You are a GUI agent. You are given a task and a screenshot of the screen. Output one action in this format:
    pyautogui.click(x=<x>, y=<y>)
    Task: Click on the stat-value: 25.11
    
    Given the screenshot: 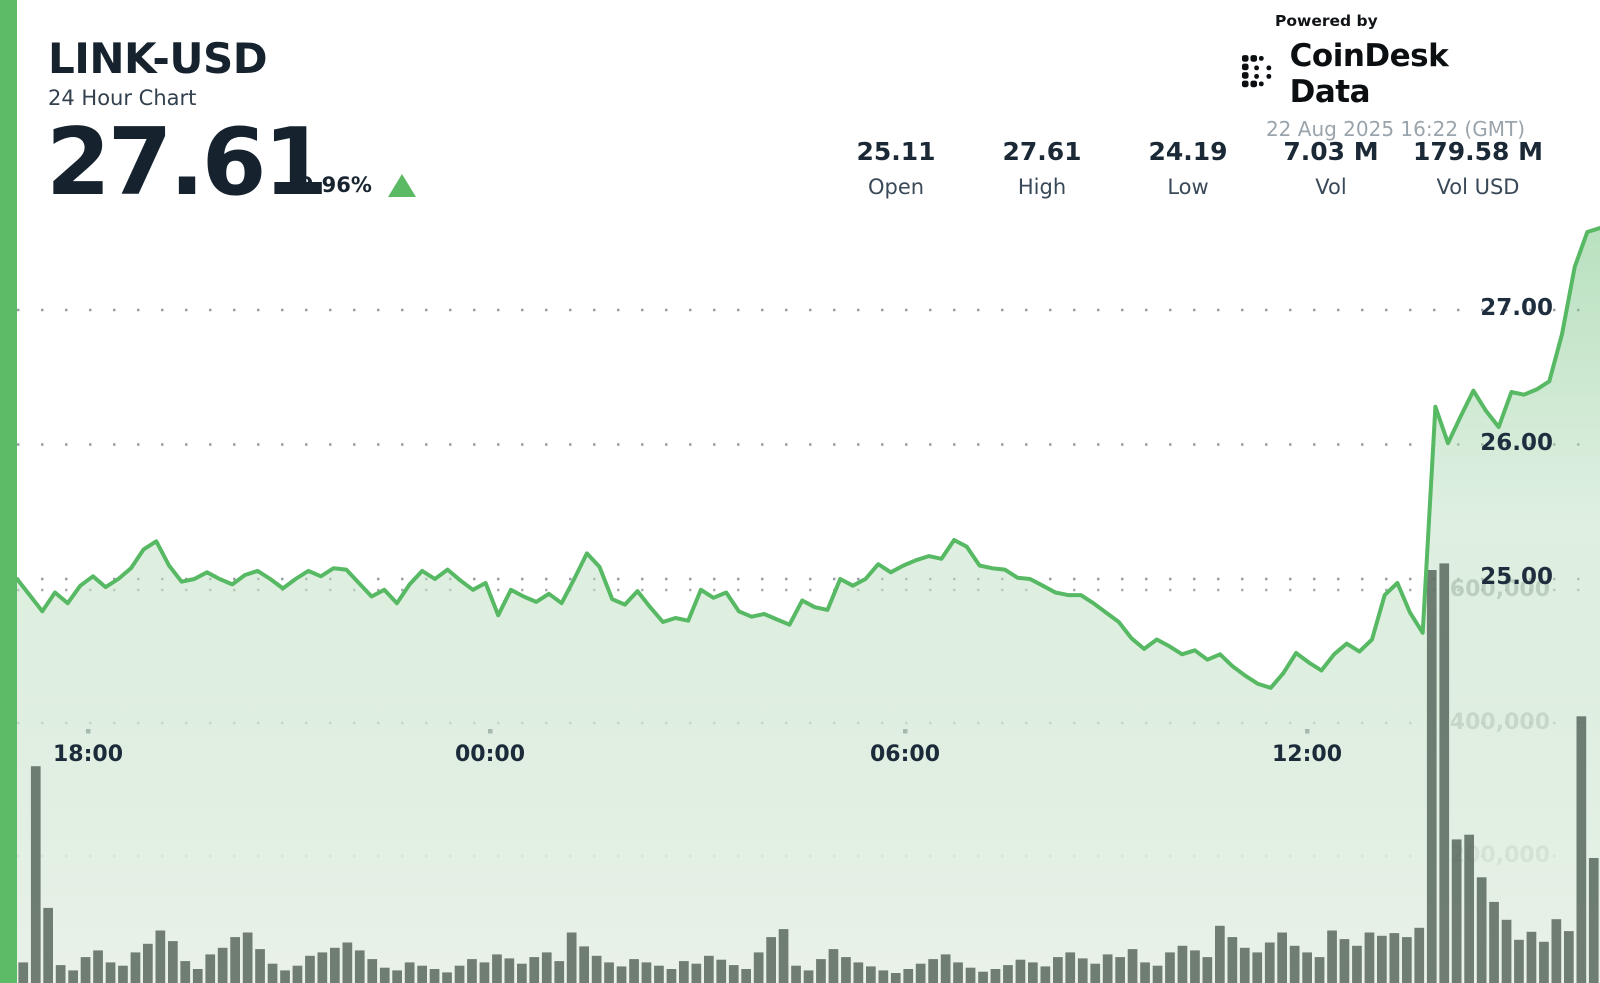 What is the action you would take?
    pyautogui.click(x=896, y=151)
    